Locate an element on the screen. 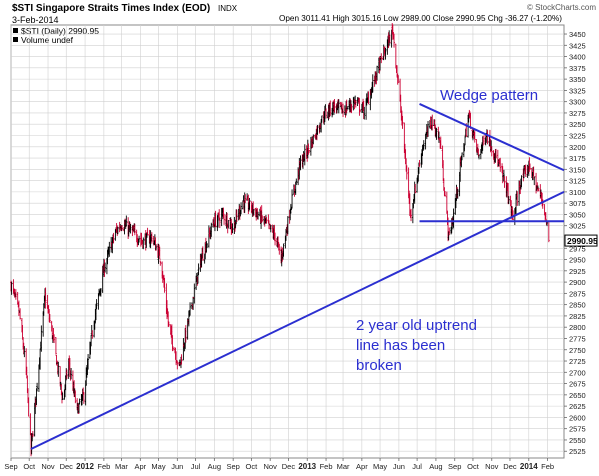  y-tick-label: 3375 is located at coordinates (577, 68).